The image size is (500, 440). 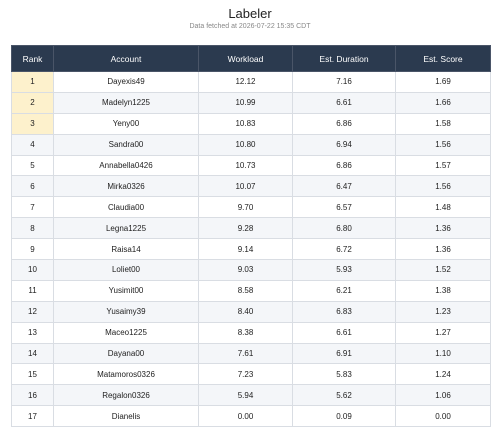 I want to click on table-cell: 1, so click(x=32, y=82).